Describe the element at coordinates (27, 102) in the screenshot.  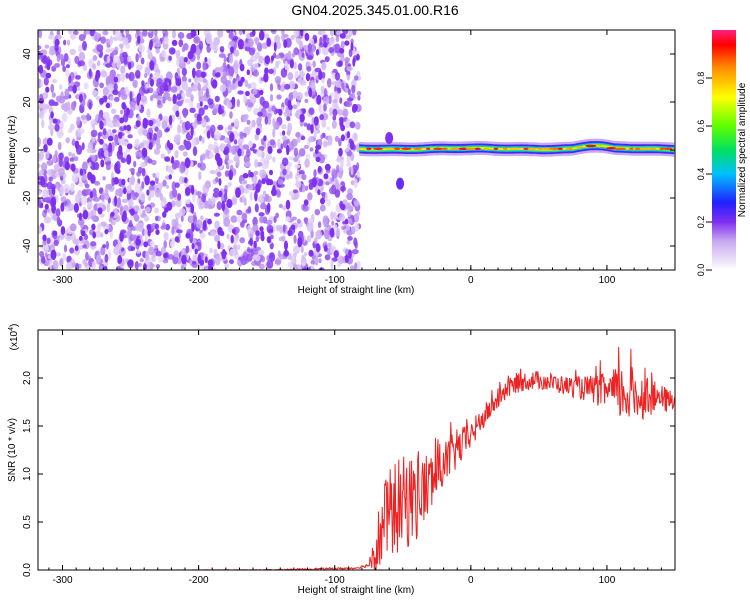
I see `y-tick-label: 20` at that location.